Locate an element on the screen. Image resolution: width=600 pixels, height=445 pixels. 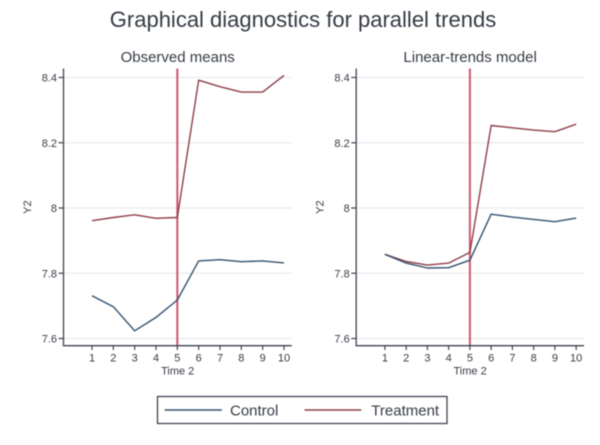
svg-text: Linear-trends model is located at coordinates (469, 57).